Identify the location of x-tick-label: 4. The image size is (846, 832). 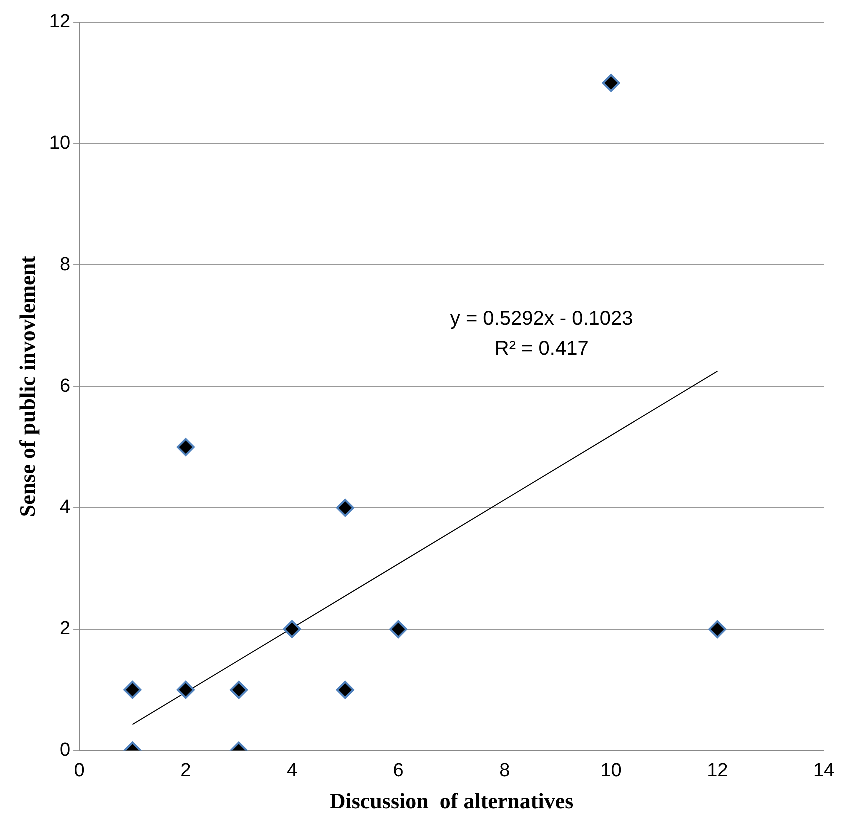
(292, 771).